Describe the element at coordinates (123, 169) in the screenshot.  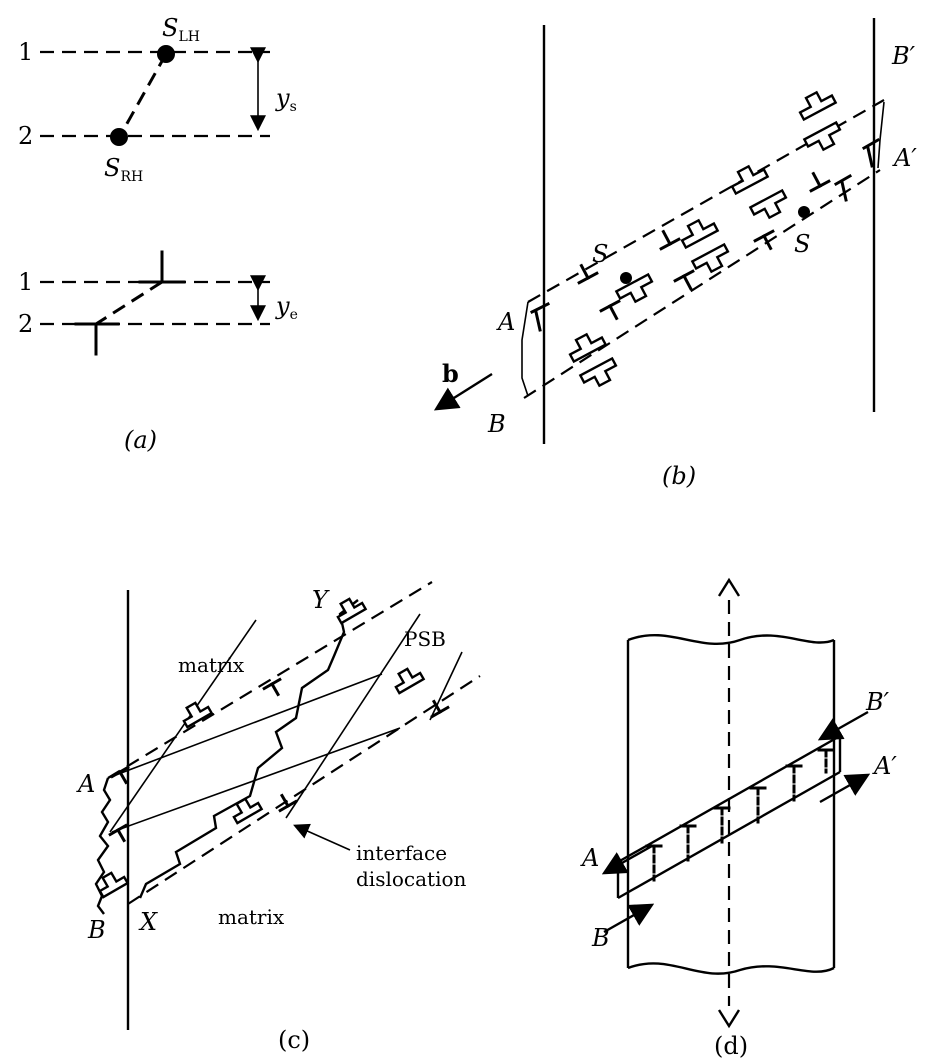
I see `s-rh-label: SRH` at that location.